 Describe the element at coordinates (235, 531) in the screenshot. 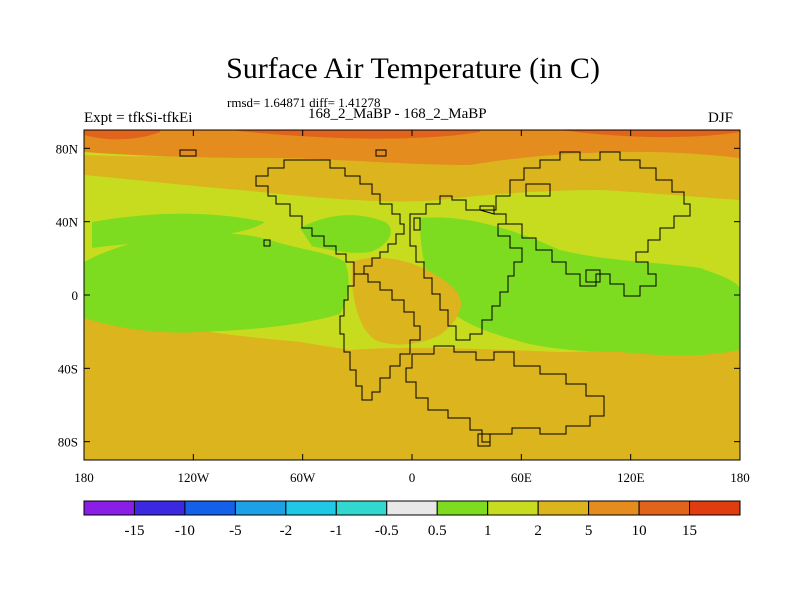

I see `colorbar-label: -5` at that location.